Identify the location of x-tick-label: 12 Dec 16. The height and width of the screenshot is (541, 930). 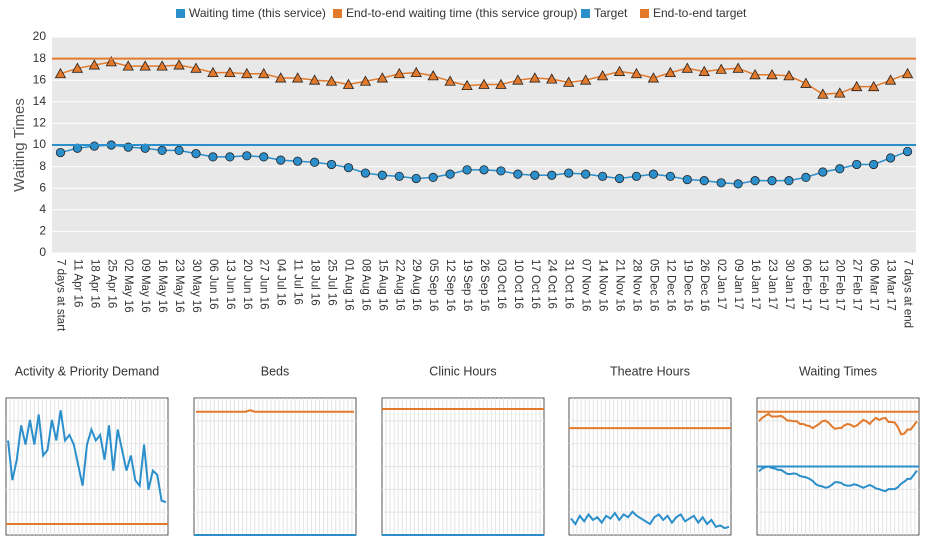
(670, 285).